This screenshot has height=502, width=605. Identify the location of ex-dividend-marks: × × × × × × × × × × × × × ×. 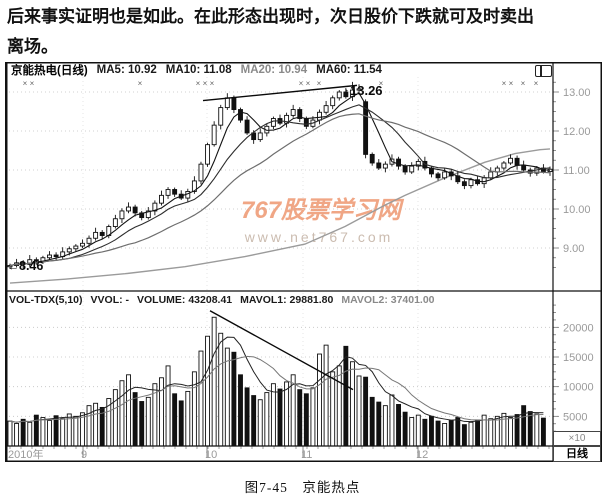
(281, 83).